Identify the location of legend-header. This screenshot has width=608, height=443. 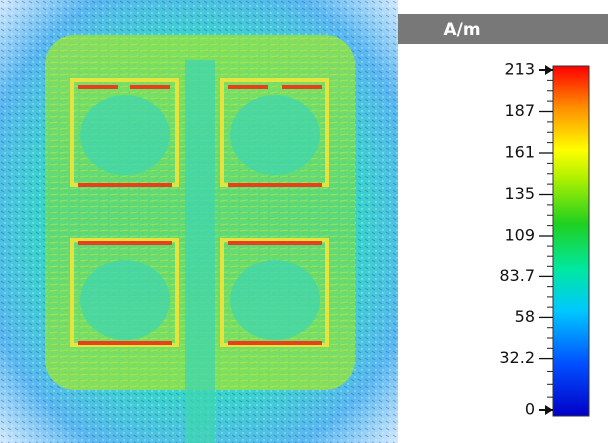
(503, 29).